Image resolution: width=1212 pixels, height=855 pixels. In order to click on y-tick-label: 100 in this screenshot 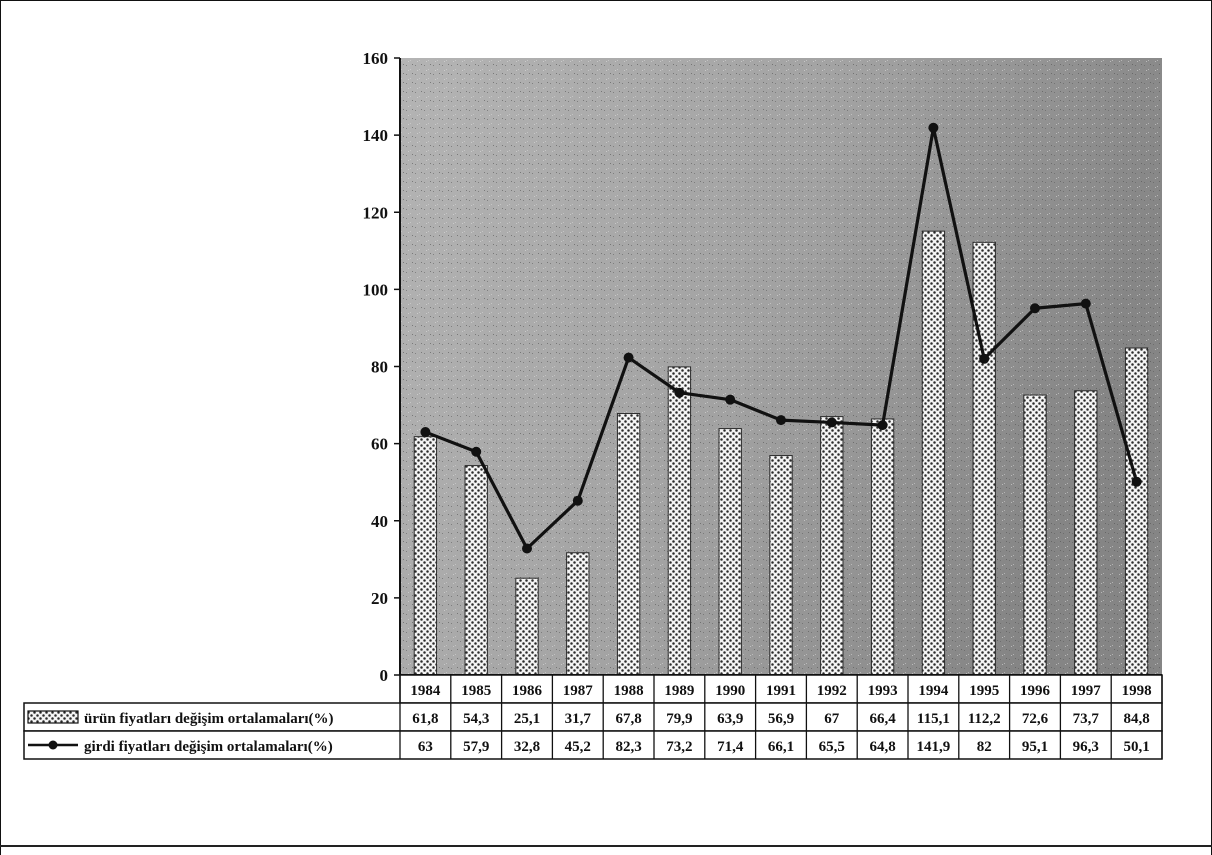, I will do `click(376, 289)`.